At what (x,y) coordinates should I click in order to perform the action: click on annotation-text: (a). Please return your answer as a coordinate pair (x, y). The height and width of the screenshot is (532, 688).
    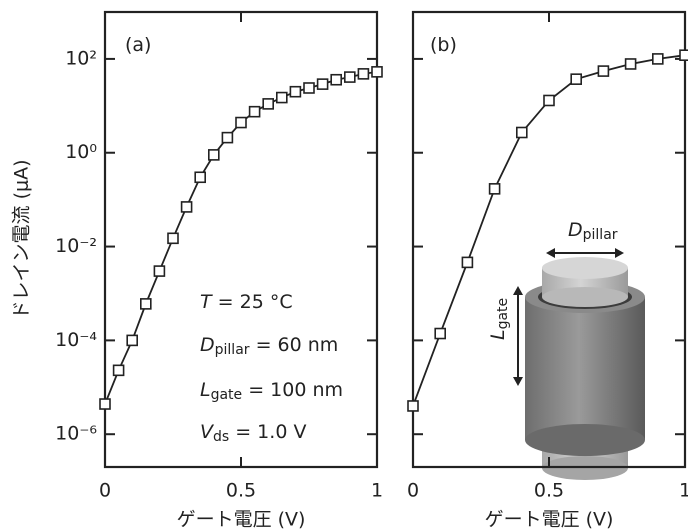
    Looking at the image, I should click on (138, 45).